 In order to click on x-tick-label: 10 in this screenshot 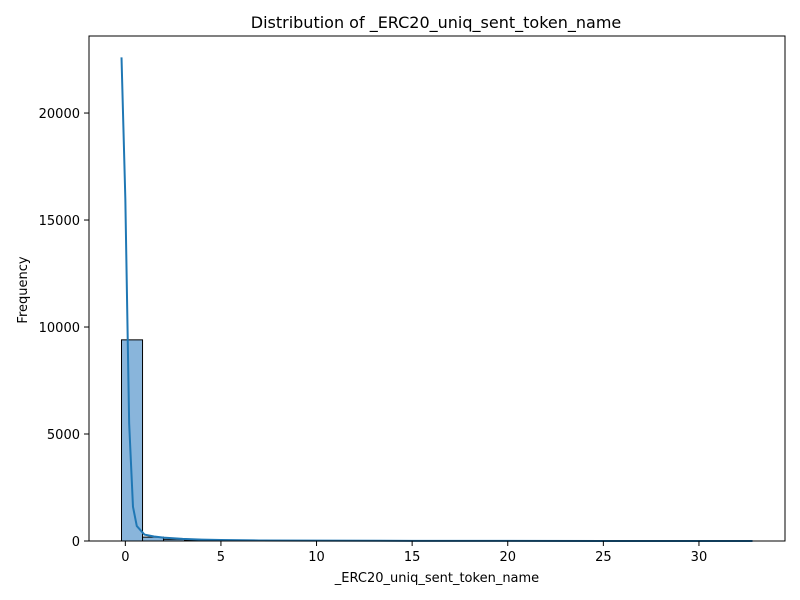, I will do `click(316, 557)`.